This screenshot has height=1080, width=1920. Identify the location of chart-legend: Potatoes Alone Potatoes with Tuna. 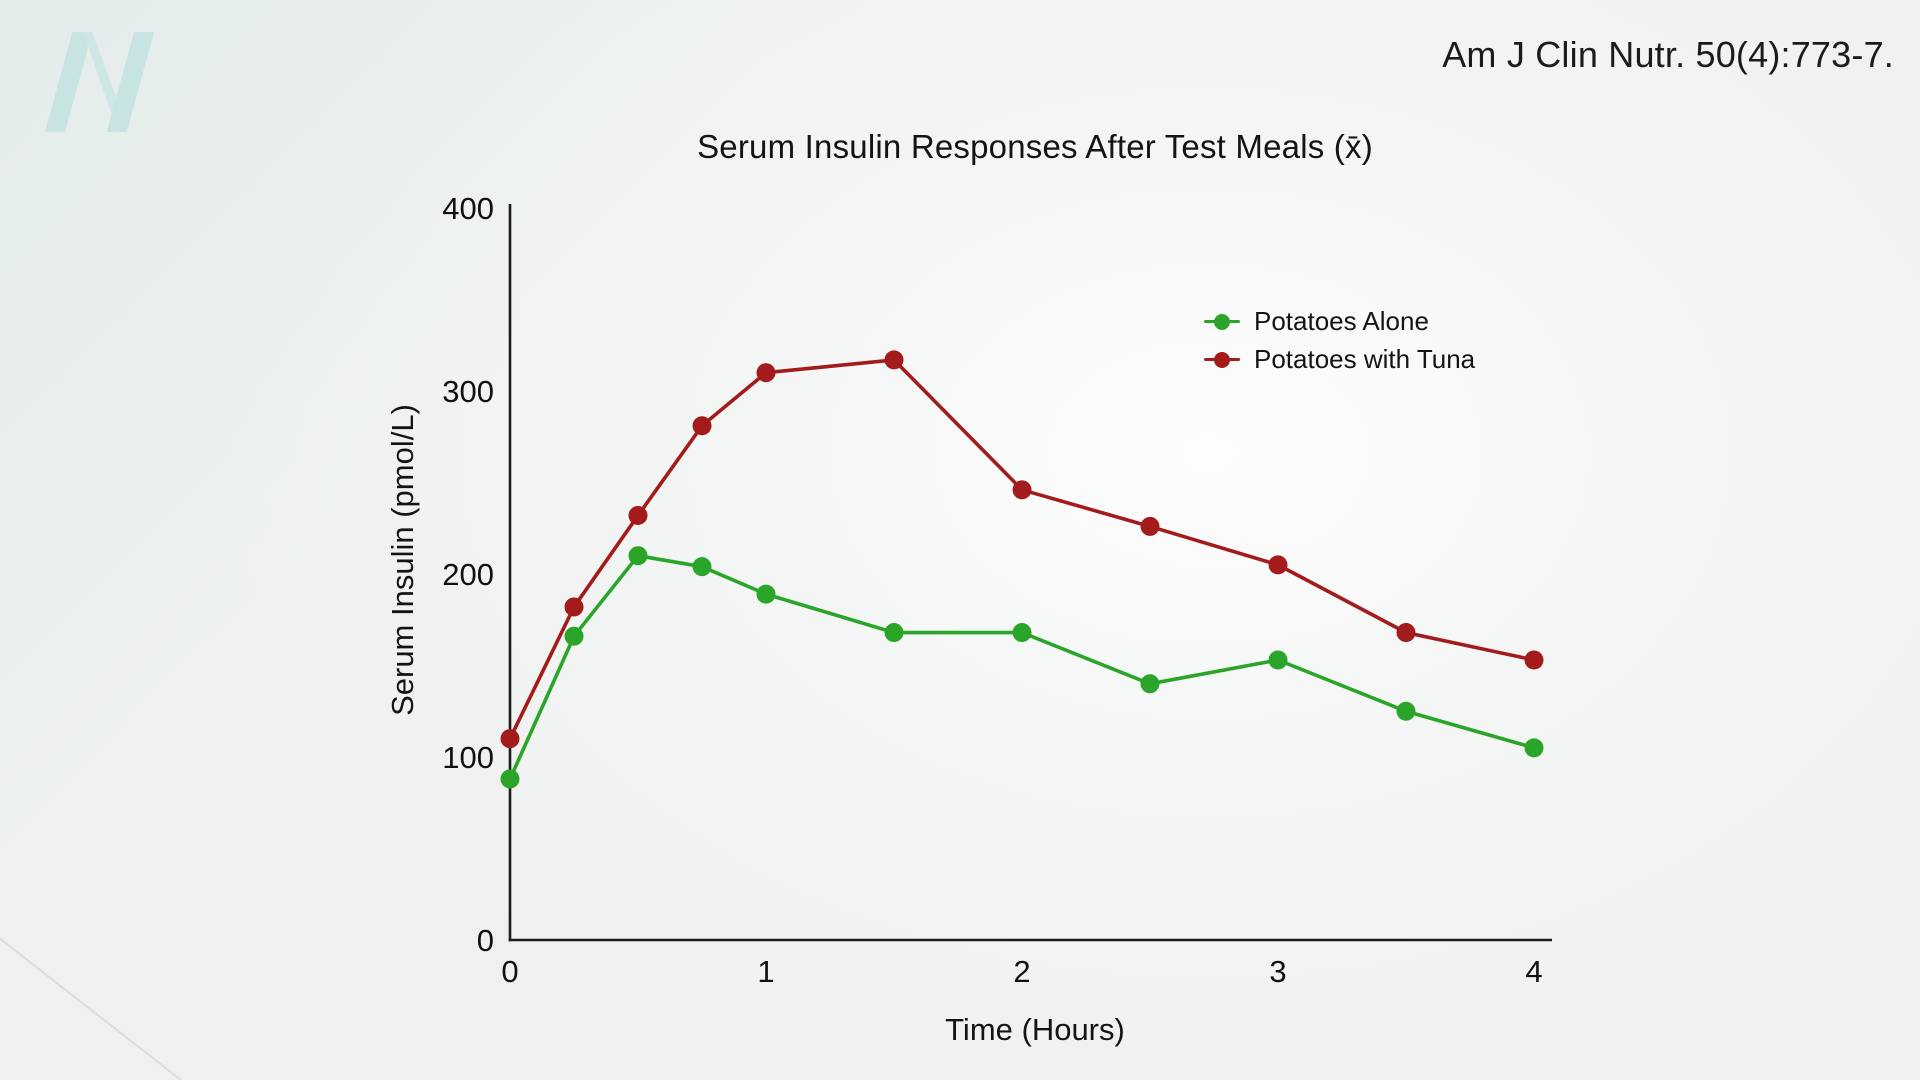
(1339, 340).